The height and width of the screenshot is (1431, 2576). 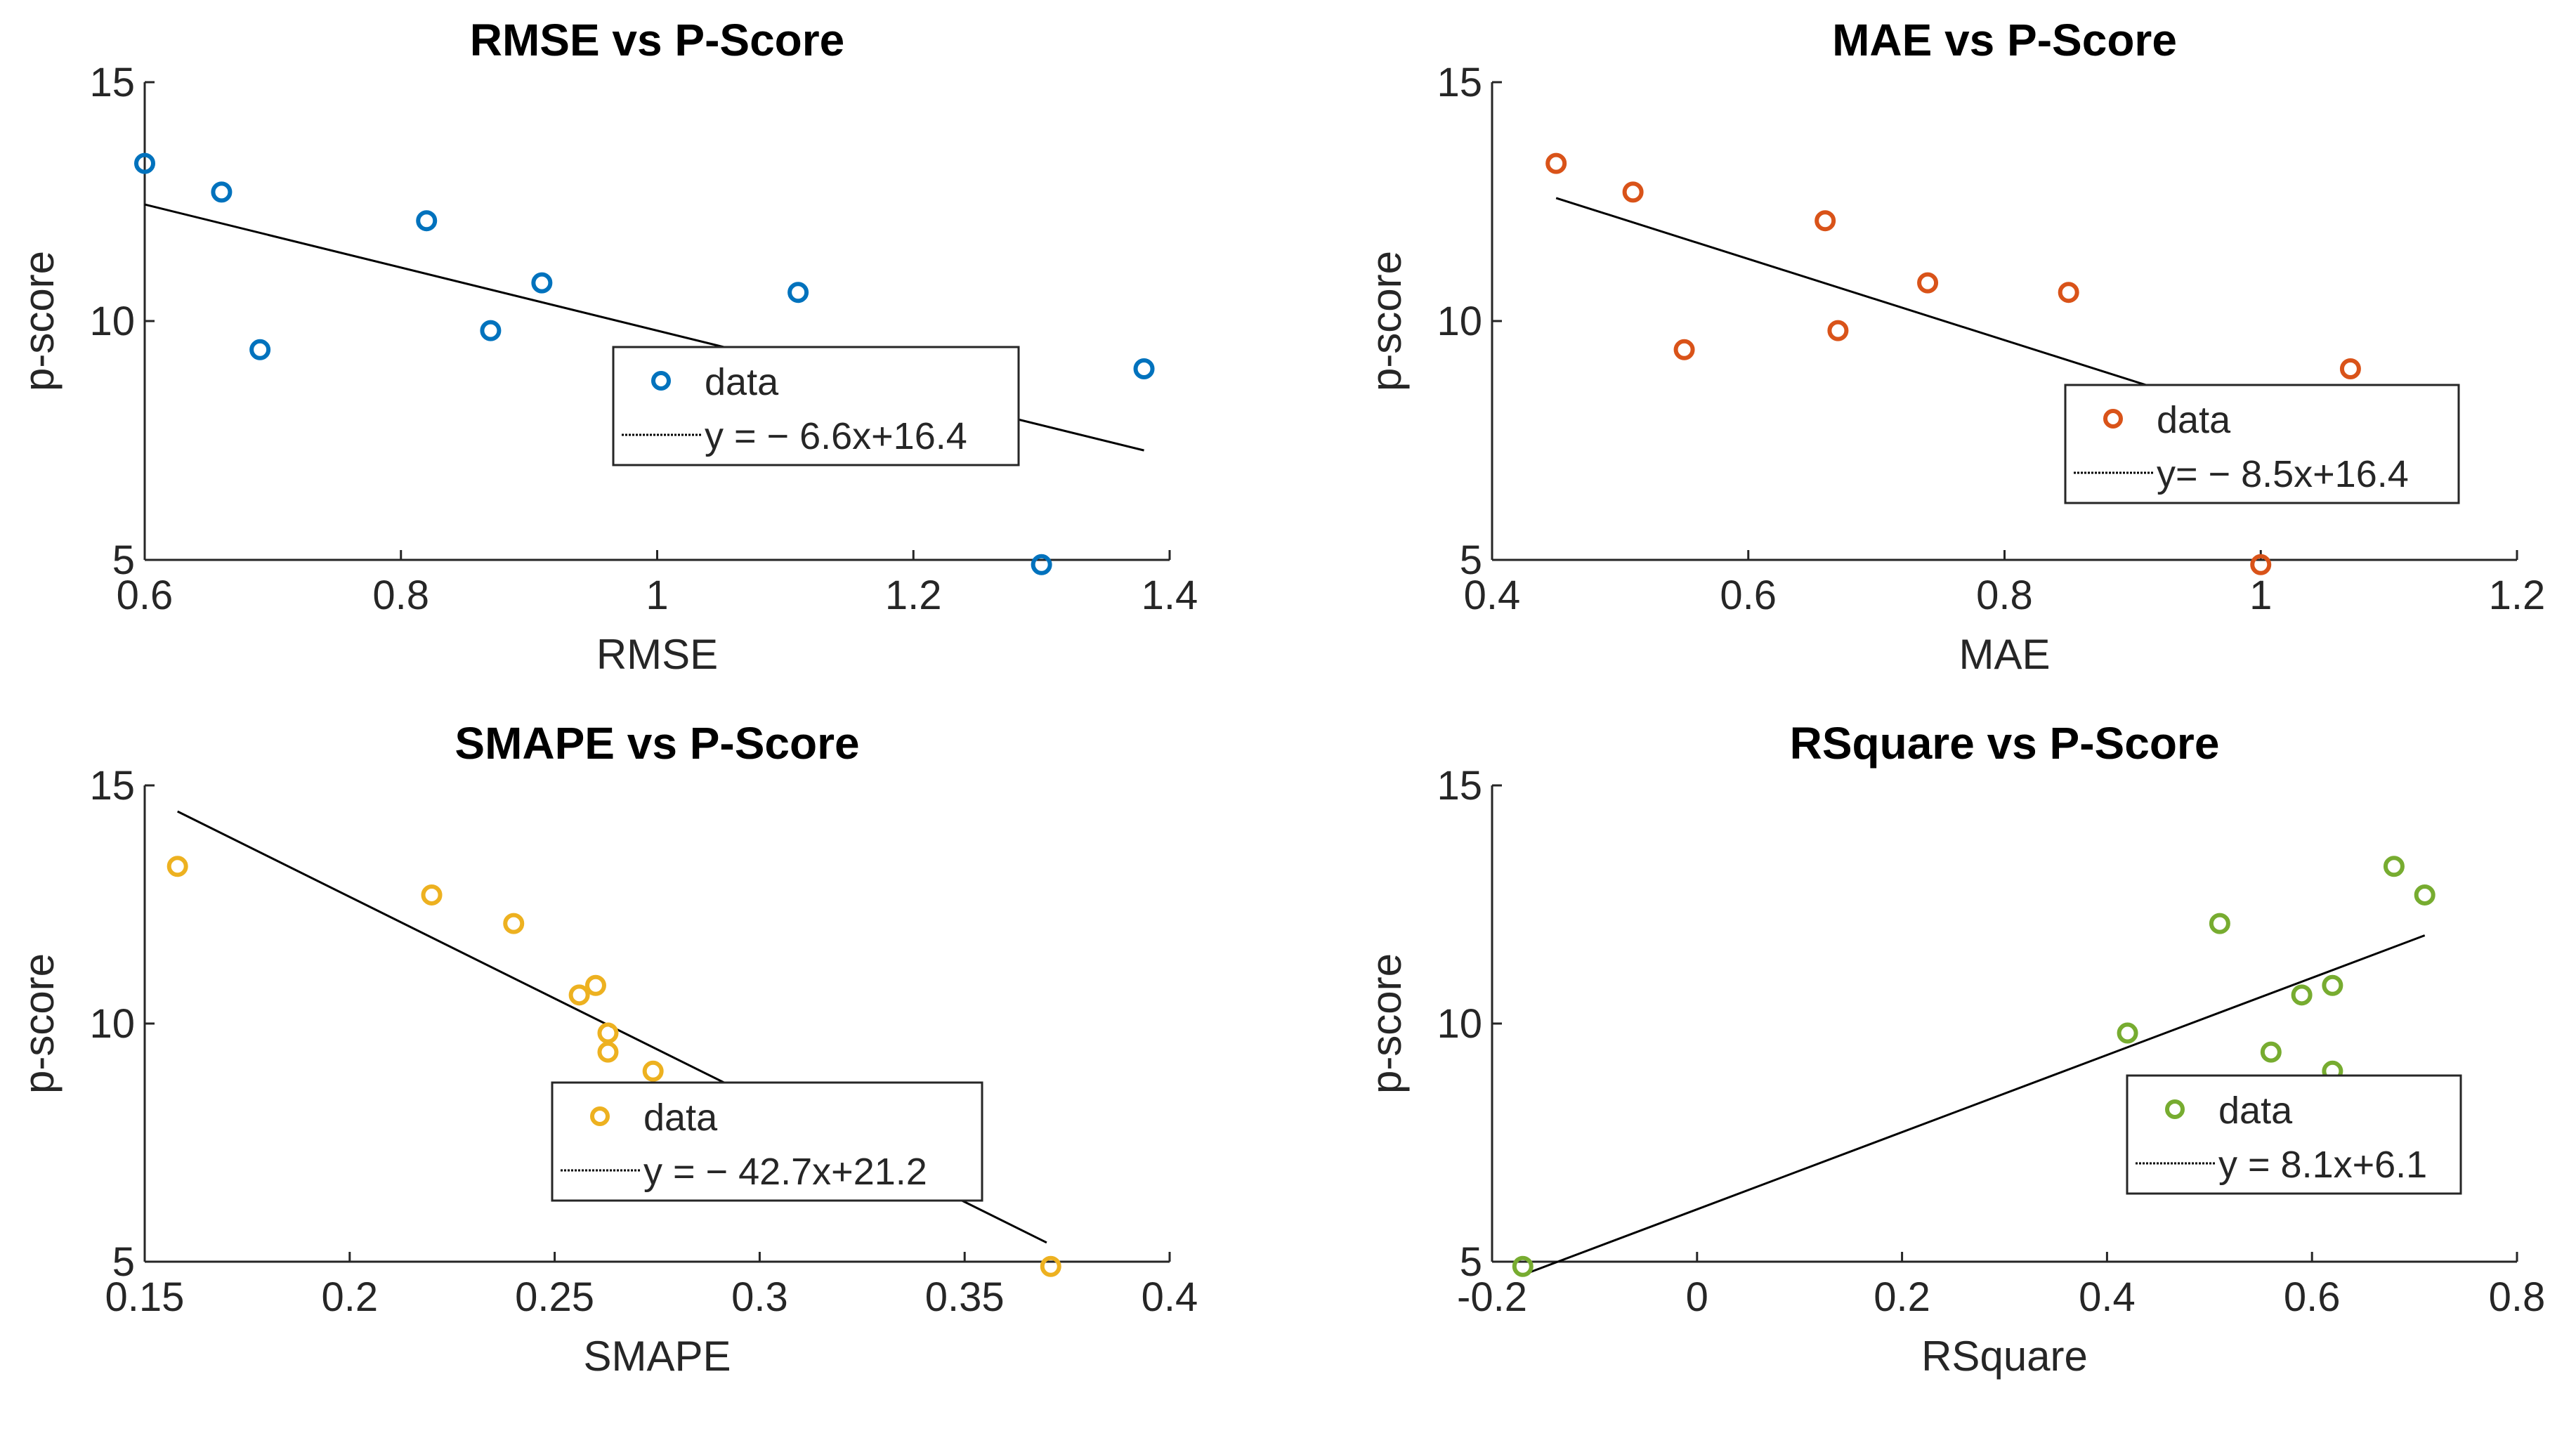 What do you see at coordinates (2005, 40) in the screenshot?
I see `chart-title: MAE vs P-Score` at bounding box center [2005, 40].